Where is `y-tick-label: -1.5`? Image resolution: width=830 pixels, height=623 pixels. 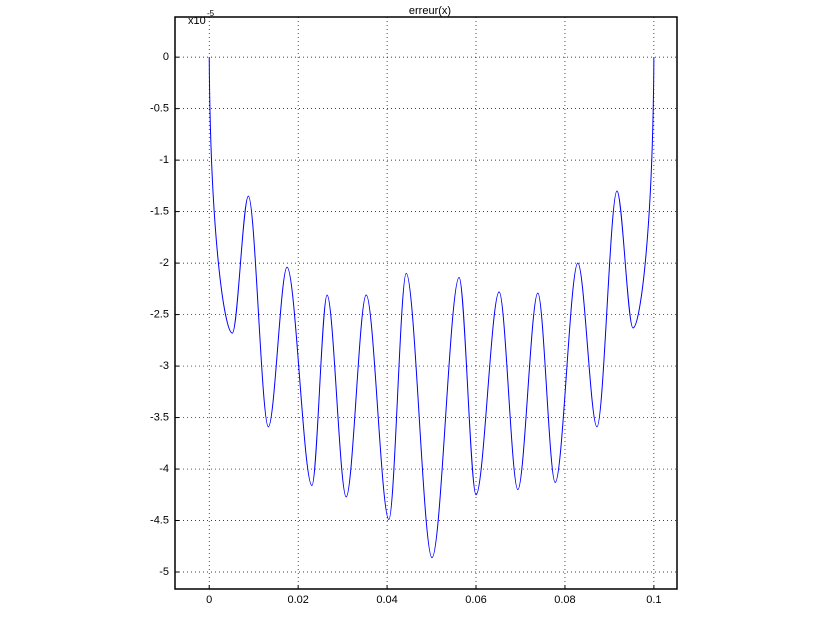 y-tick-label: -1.5 is located at coordinates (159, 212).